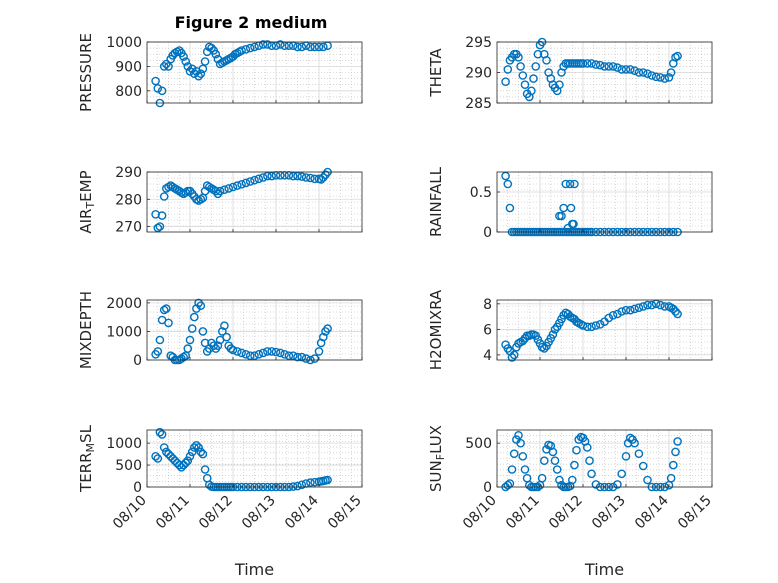  What do you see at coordinates (609, 513) in the screenshot?
I see `x-tick-label: 08/13` at bounding box center [609, 513].